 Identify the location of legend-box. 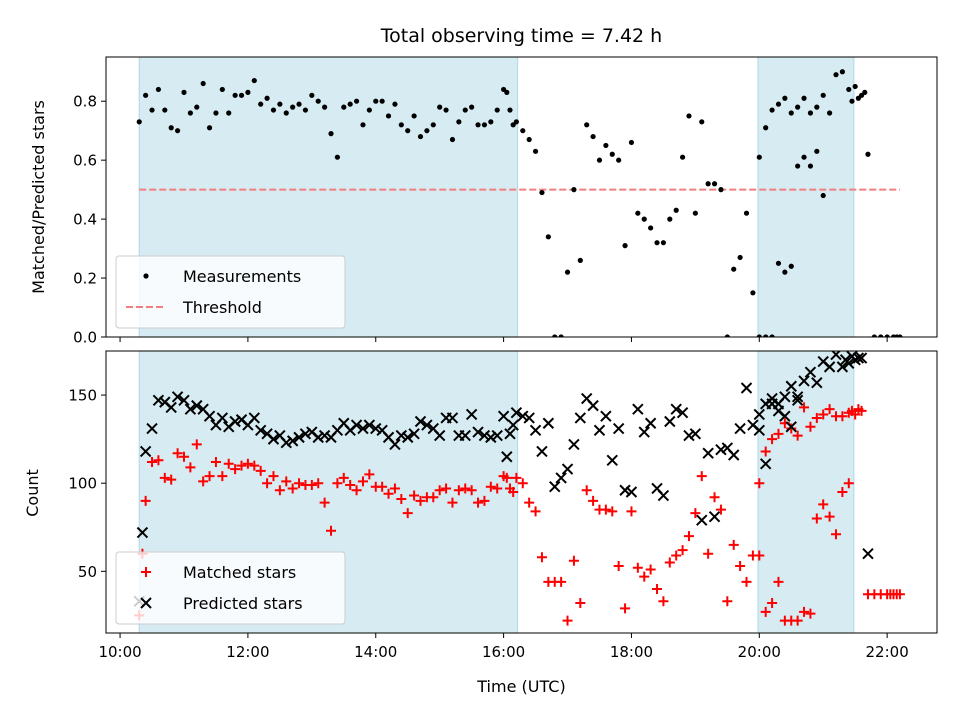
(230, 588).